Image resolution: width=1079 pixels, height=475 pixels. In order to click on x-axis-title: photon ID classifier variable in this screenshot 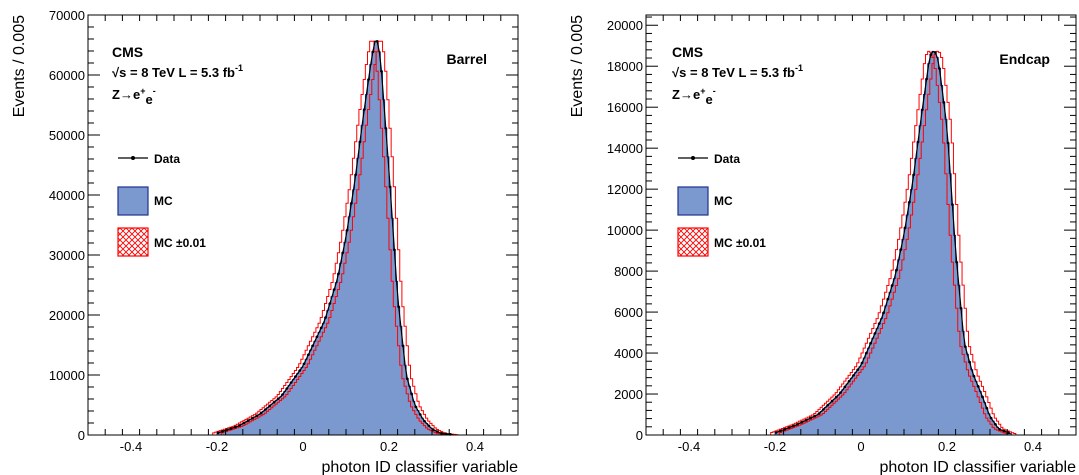, I will do `click(419, 467)`.